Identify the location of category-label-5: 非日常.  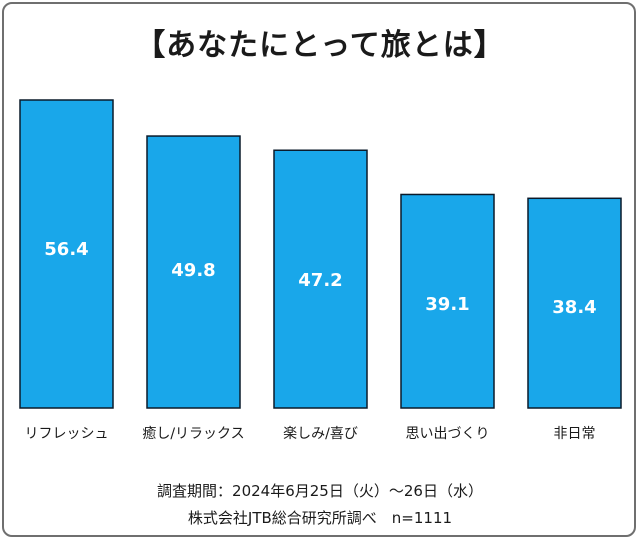
(575, 434).